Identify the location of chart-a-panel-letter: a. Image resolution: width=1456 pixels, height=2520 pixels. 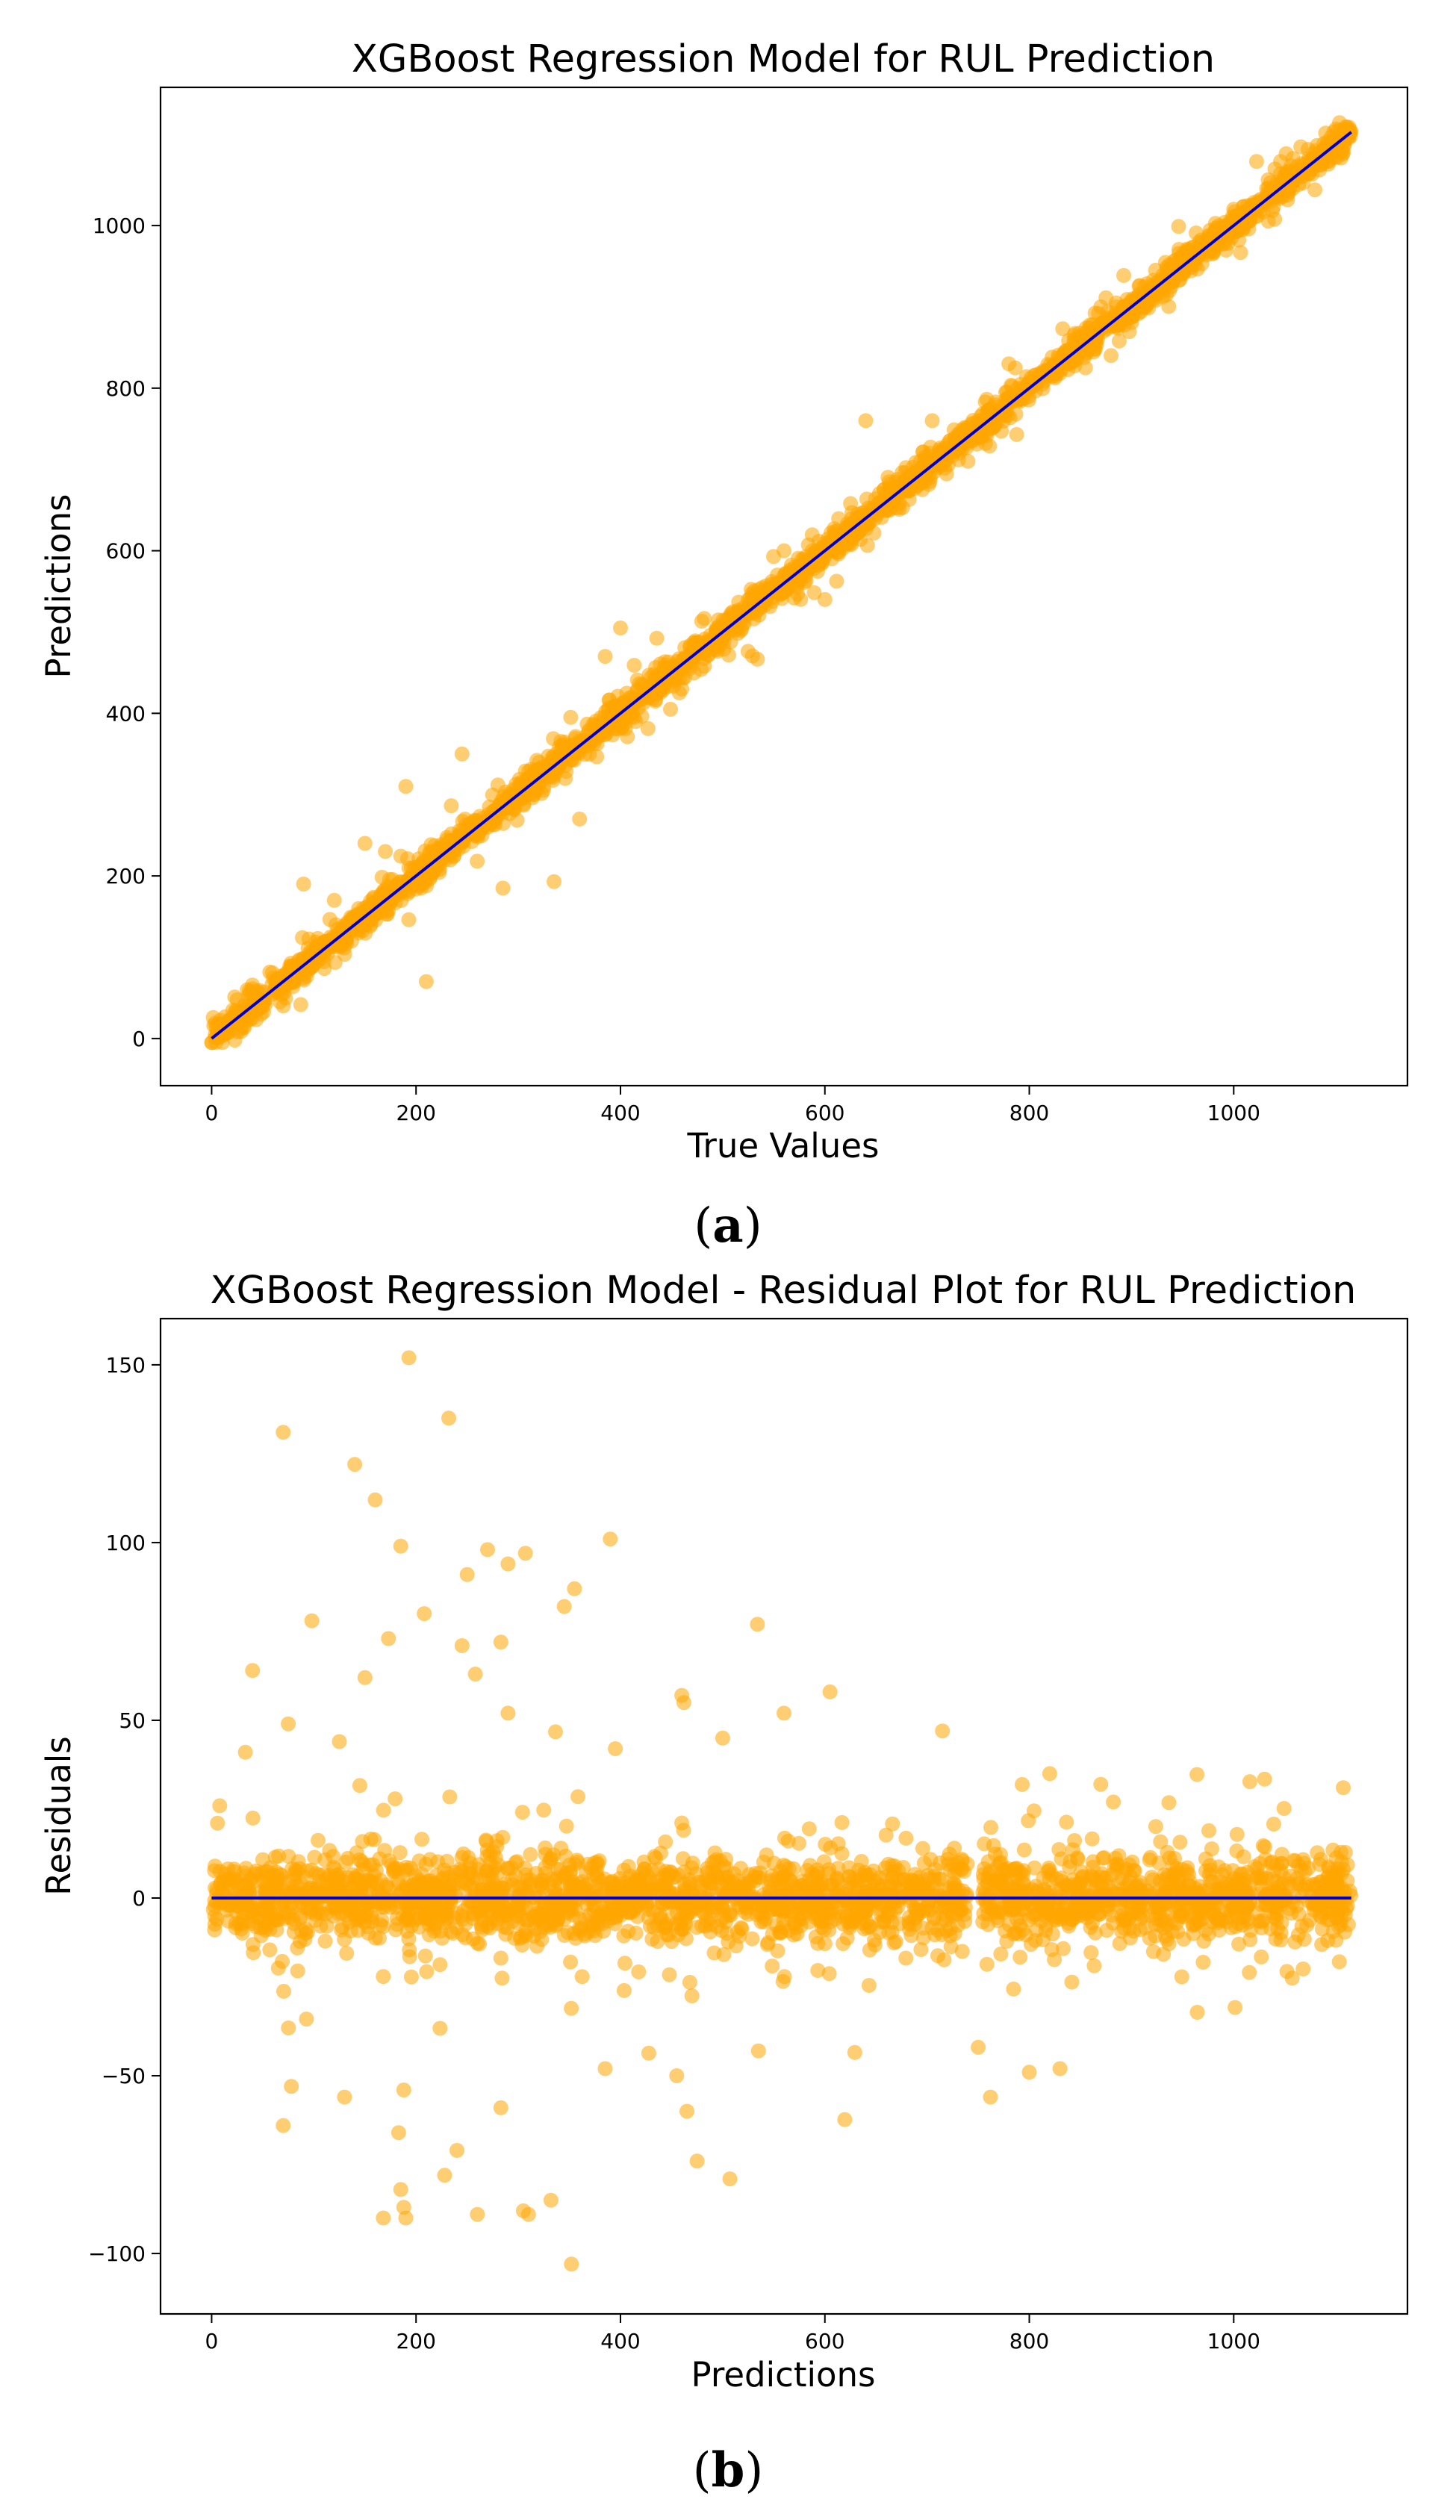
(727, 1226).